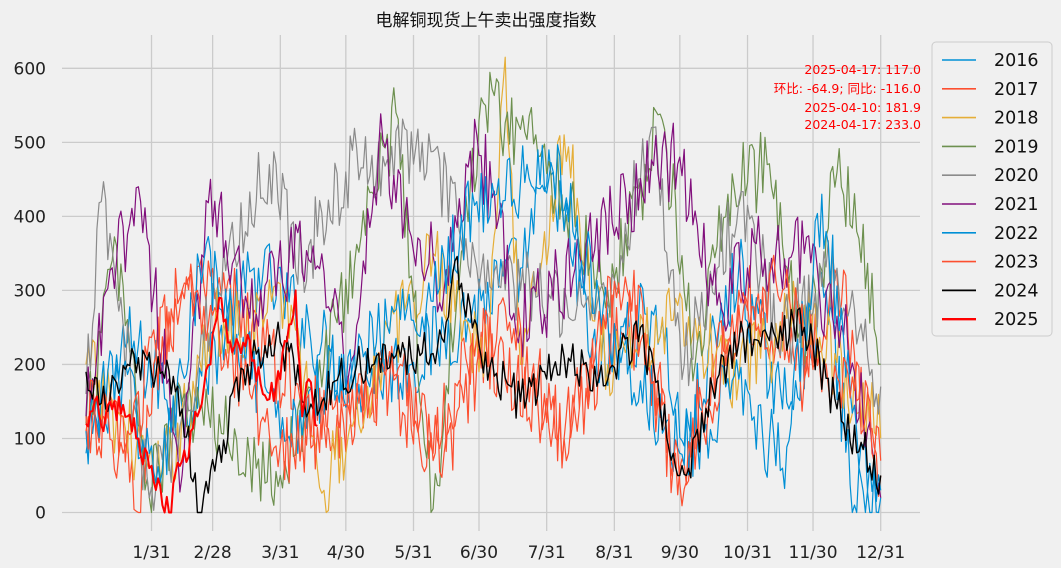  I want to click on annotation-line-1: 2025-04-17: 117.0, so click(862, 69).